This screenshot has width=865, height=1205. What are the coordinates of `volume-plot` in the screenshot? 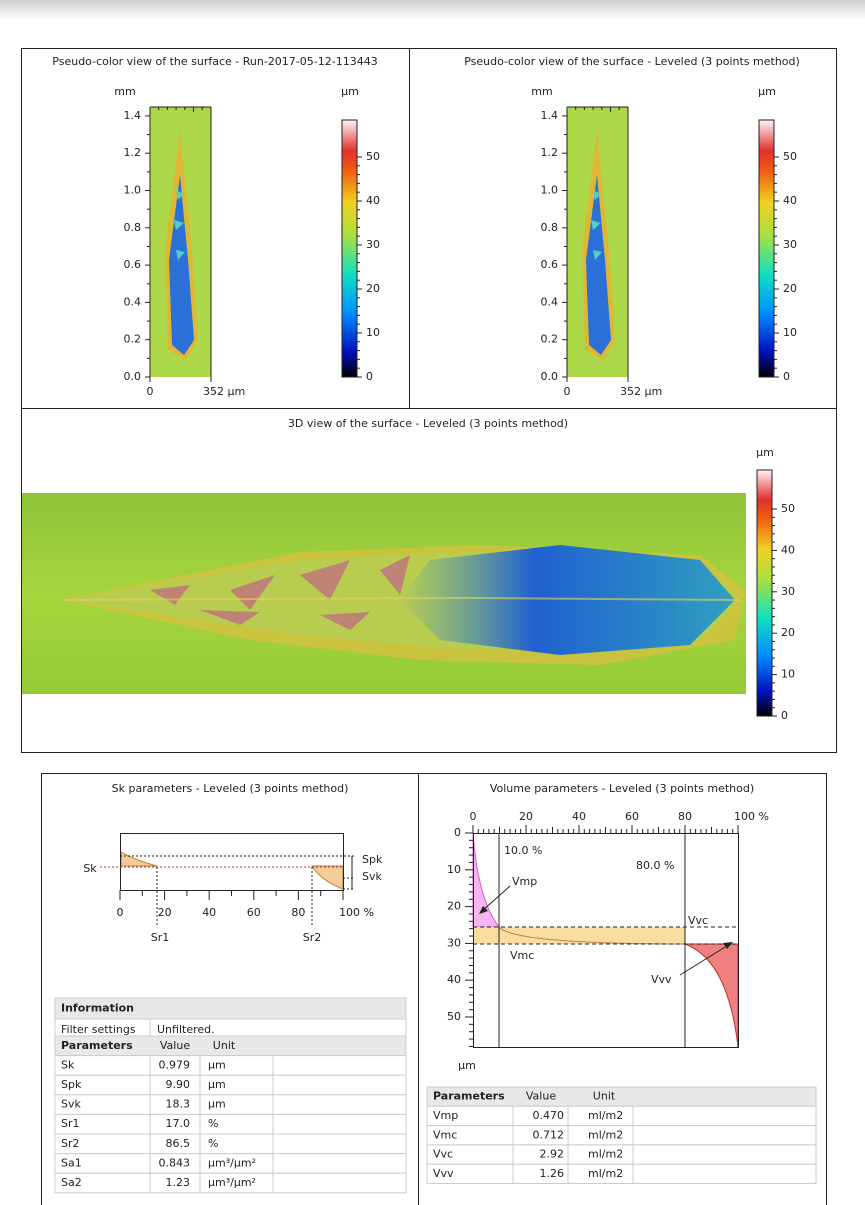 It's located at (606, 940).